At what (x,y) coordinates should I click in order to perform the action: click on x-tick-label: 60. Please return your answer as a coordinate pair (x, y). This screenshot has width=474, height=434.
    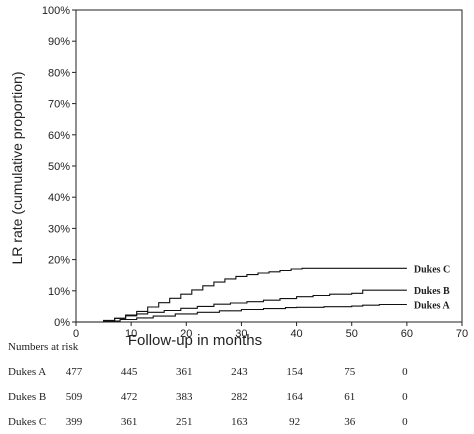
    Looking at the image, I should click on (407, 334).